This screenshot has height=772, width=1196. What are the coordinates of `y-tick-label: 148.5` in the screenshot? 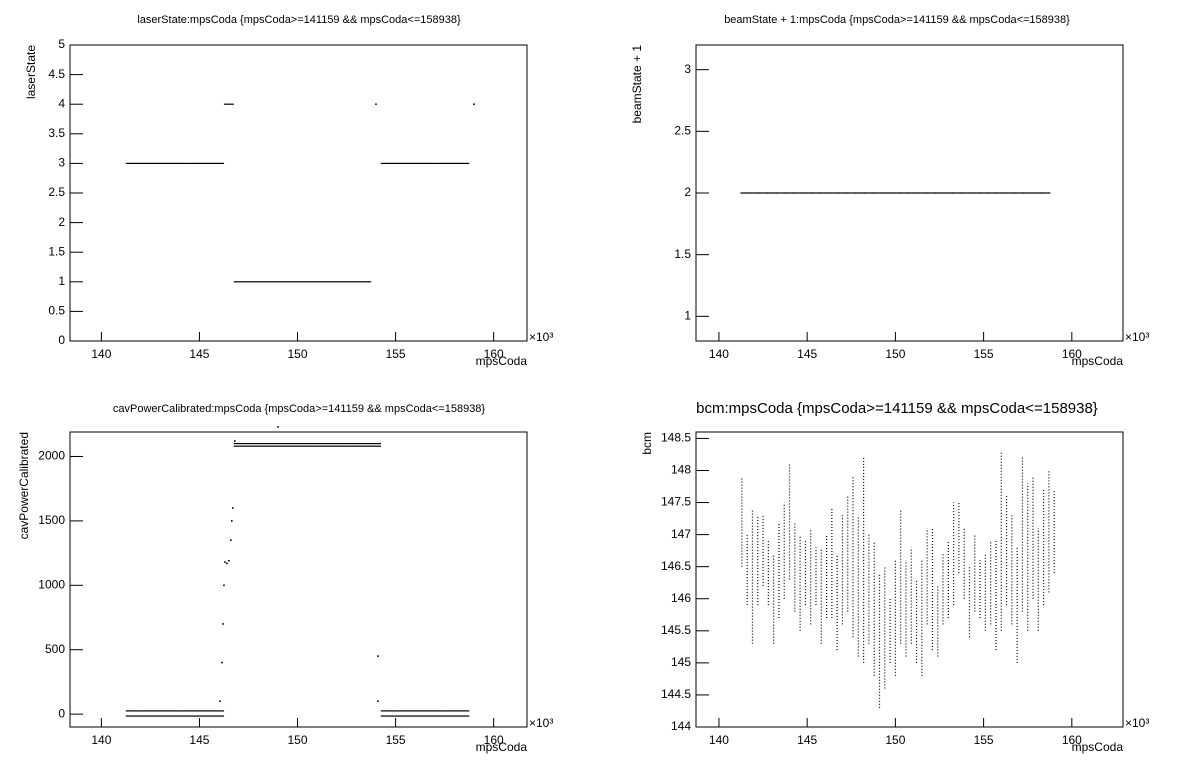 It's located at (676, 438).